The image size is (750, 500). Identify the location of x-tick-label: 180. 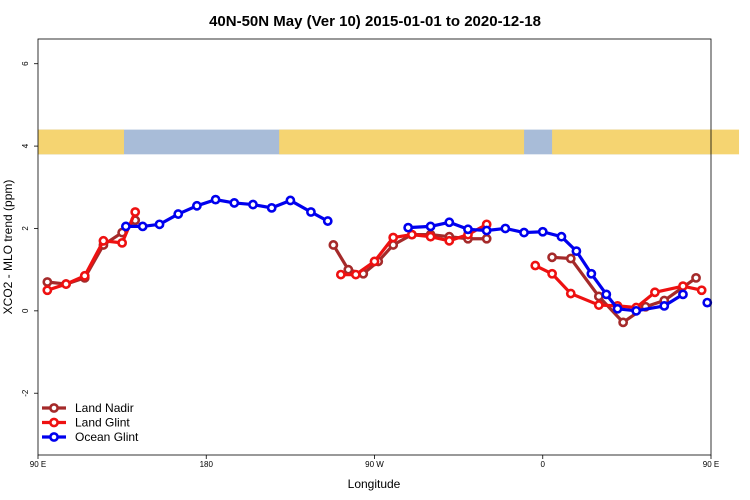
(207, 464).